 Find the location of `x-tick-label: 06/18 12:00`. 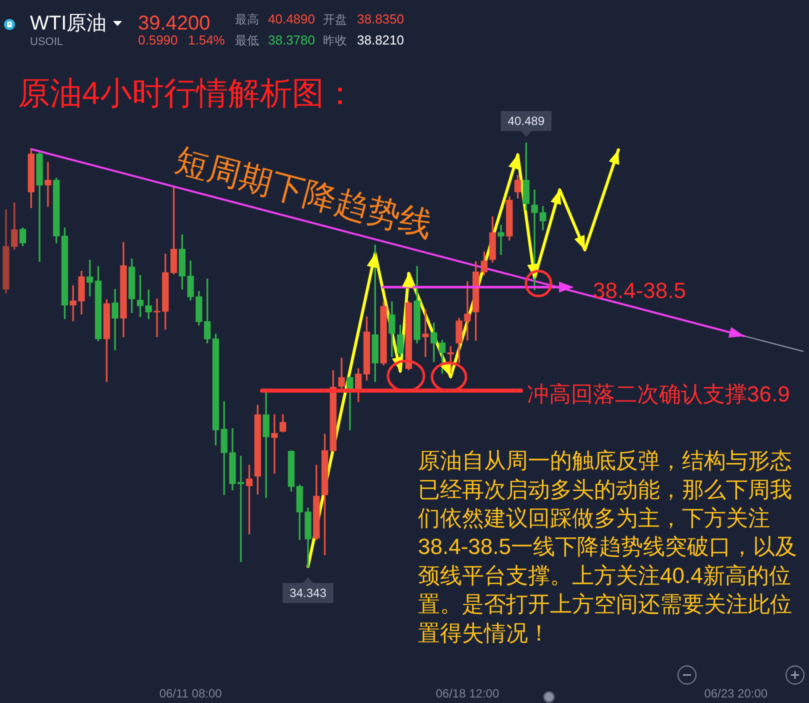

x-tick-label: 06/18 12:00 is located at coordinates (468, 693).